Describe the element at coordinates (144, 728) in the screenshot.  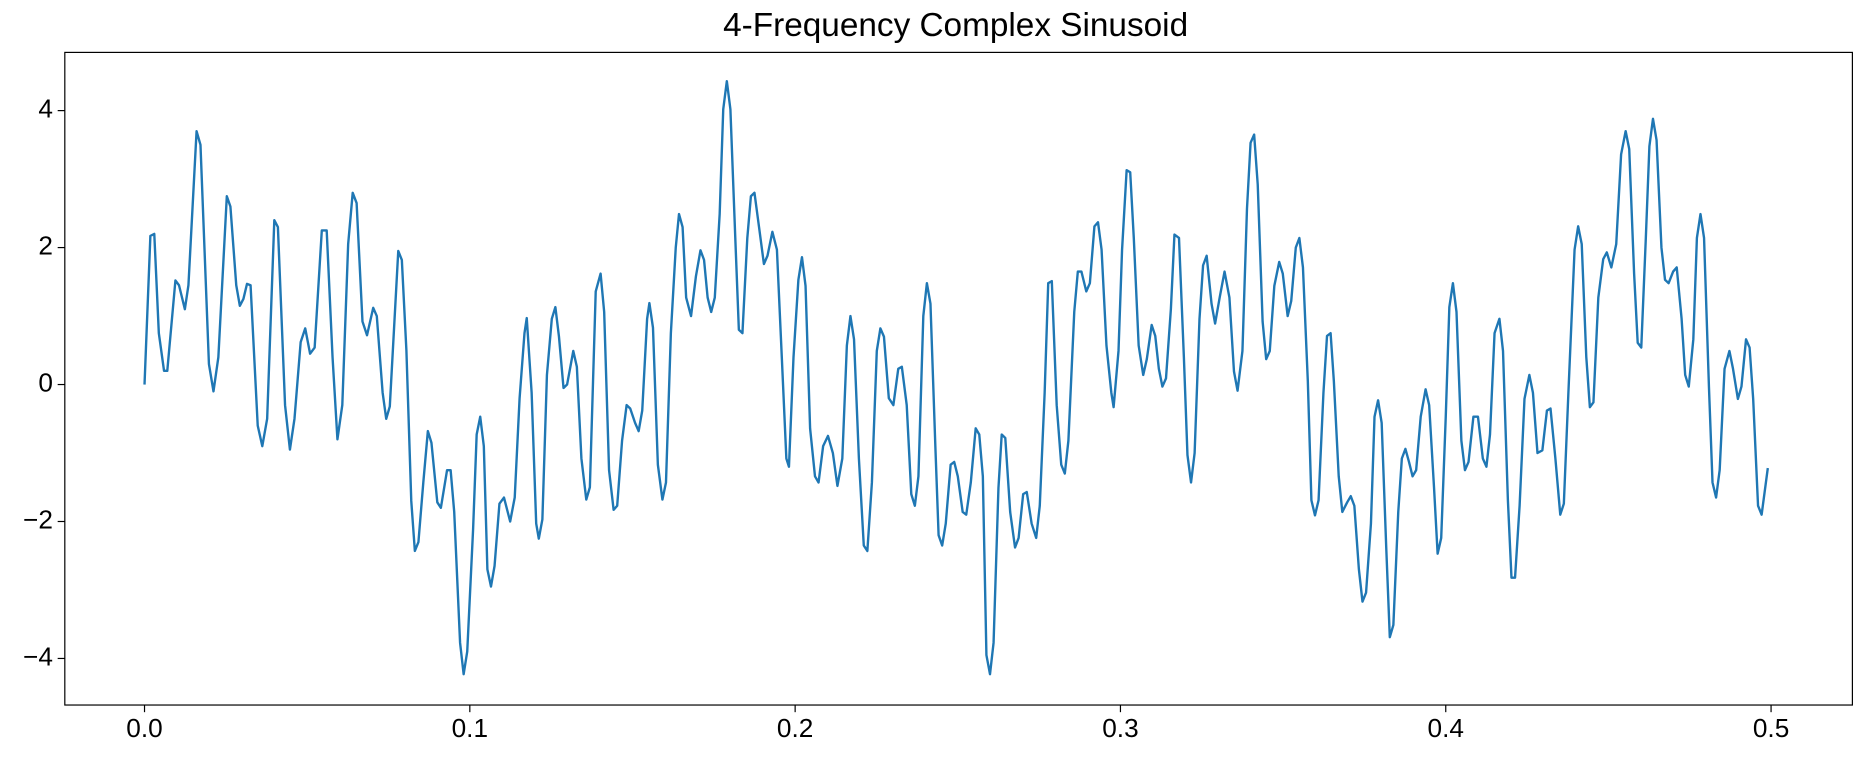
I see `x-tick-label: 0.0` at that location.